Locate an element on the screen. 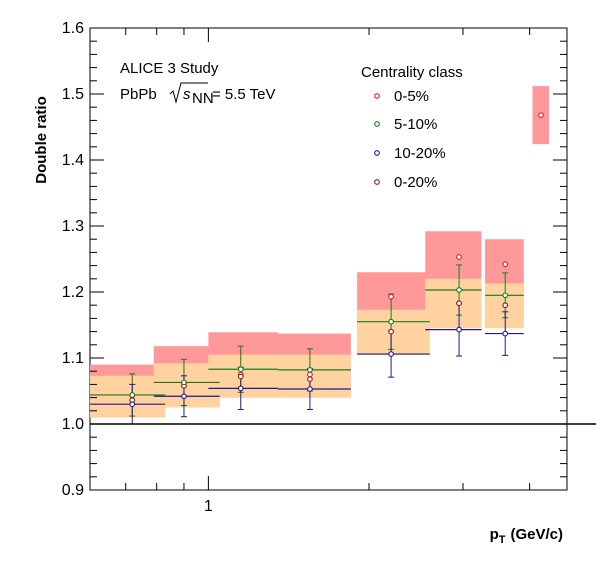 This screenshot has width=596, height=572. legend-marker-10-20pct is located at coordinates (377, 153).